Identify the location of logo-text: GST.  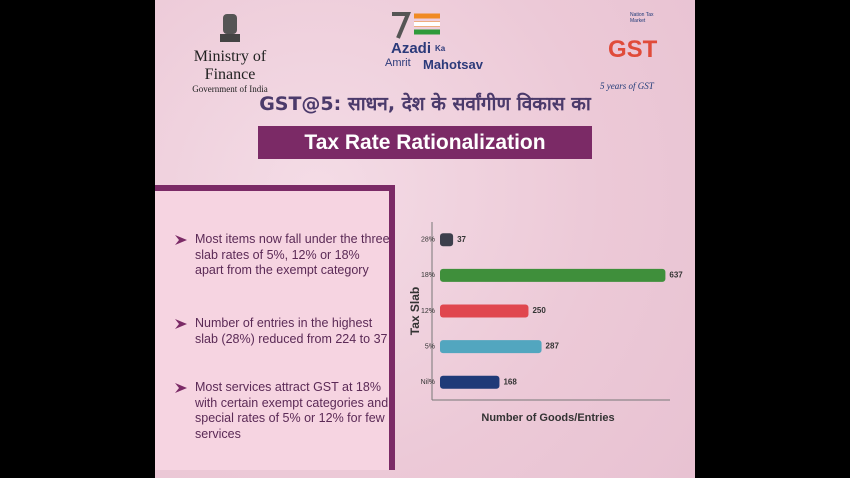
(633, 49).